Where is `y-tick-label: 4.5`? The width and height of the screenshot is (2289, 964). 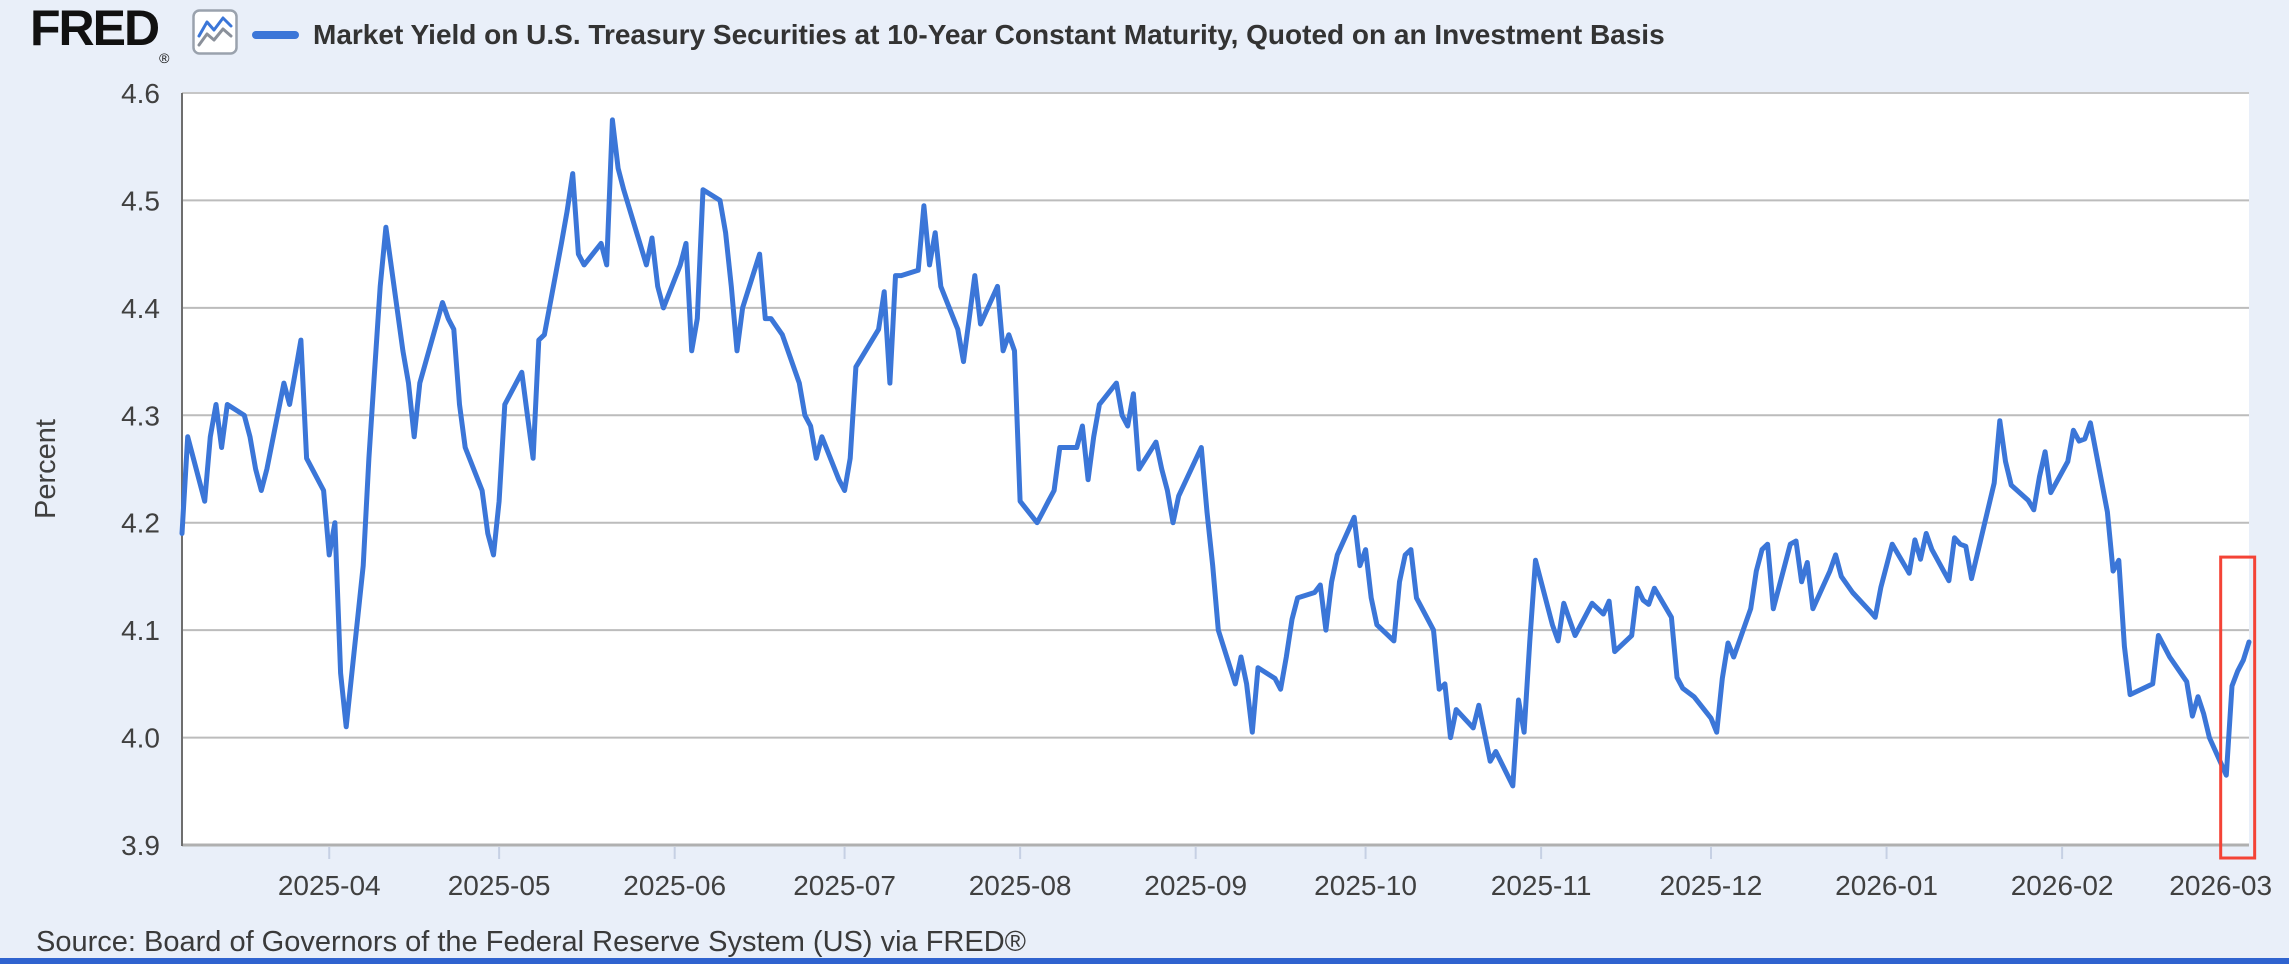 y-tick-label: 4.5 is located at coordinates (140, 200).